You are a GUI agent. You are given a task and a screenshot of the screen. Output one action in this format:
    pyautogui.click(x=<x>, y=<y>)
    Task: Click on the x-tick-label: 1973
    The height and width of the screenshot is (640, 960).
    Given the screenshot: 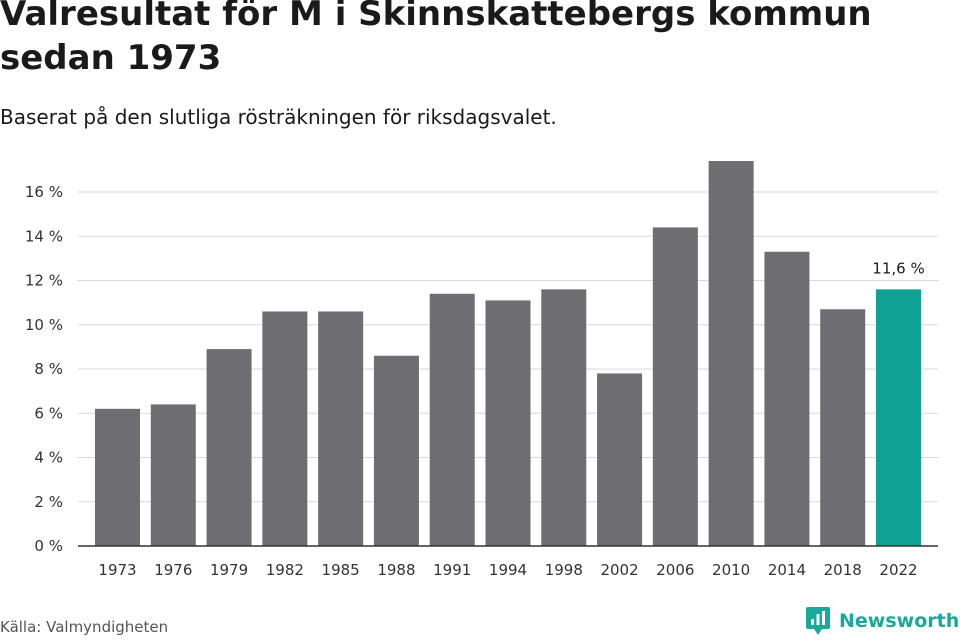 What is the action you would take?
    pyautogui.click(x=117, y=570)
    